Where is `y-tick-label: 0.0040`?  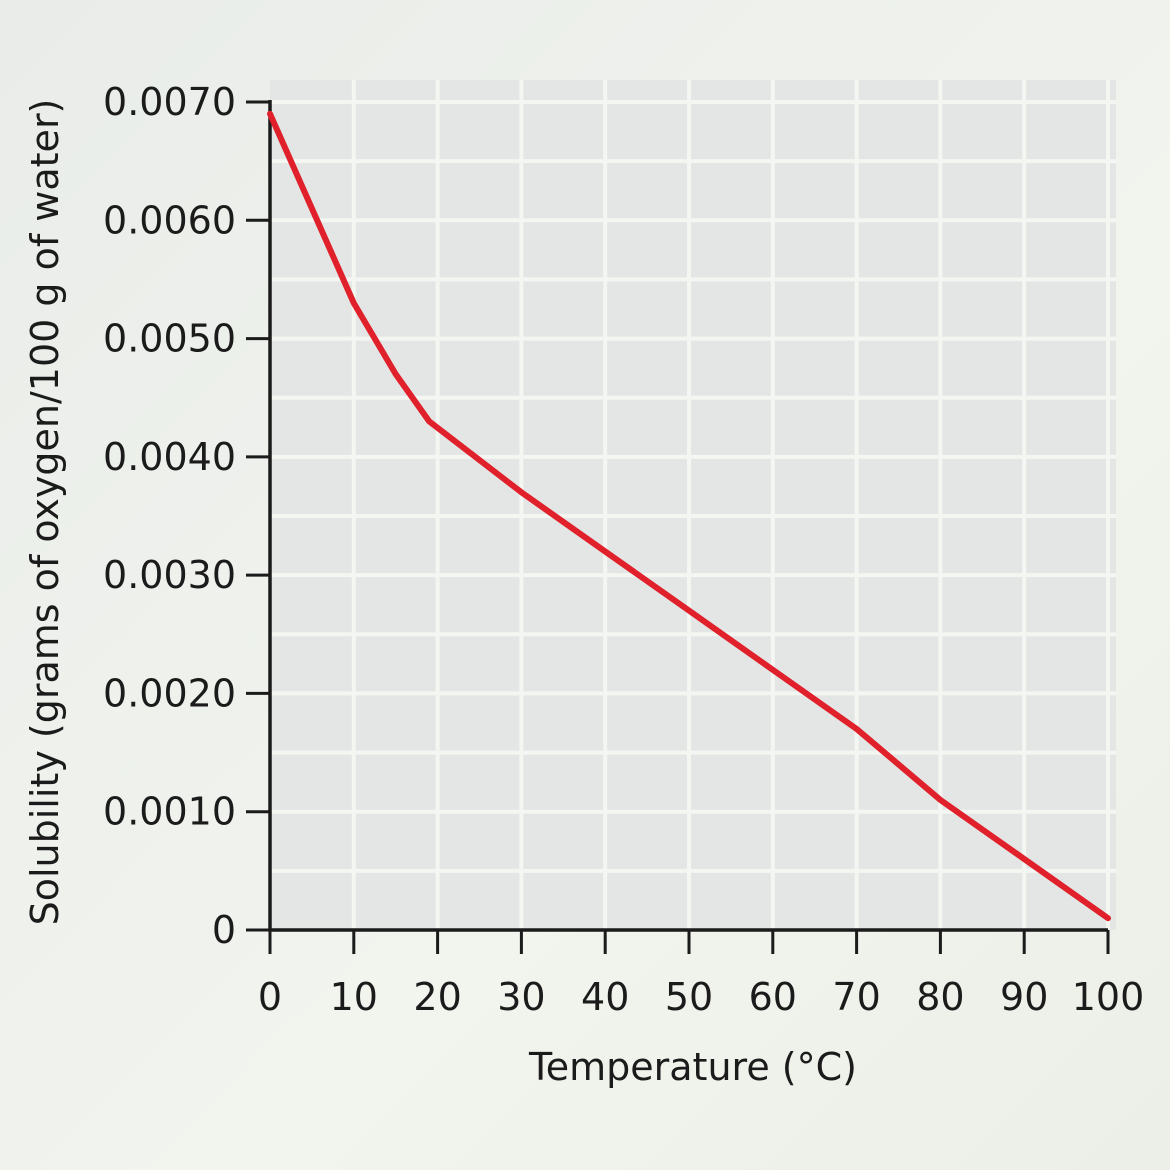 y-tick-label: 0.0040 is located at coordinates (169, 457).